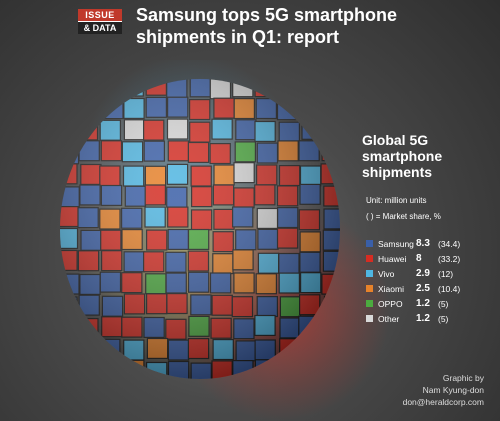 Image resolution: width=500 pixels, height=421 pixels. What do you see at coordinates (419, 258) in the screenshot?
I see `legend-value: 8` at bounding box center [419, 258].